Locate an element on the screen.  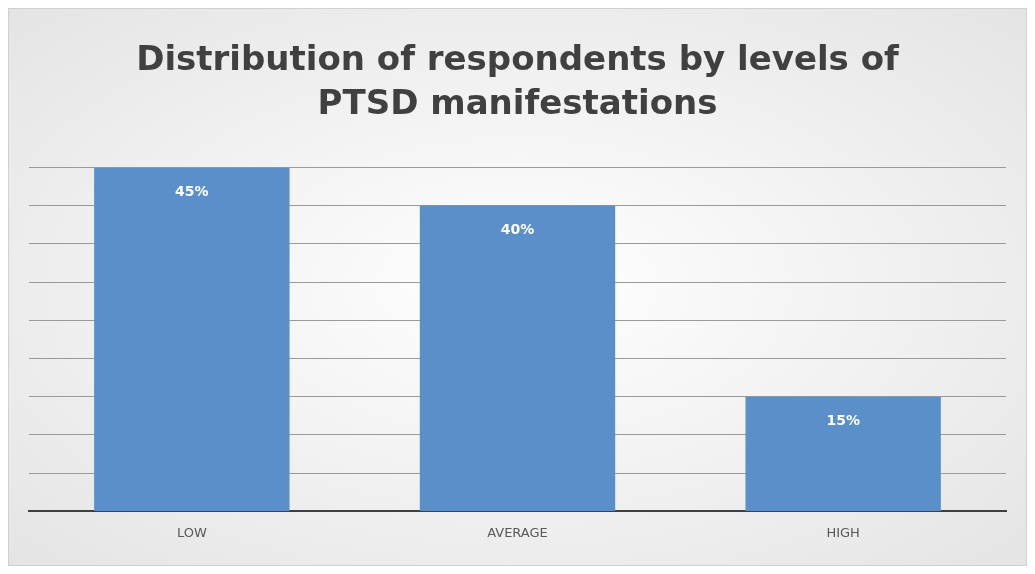
data-label: 15% is located at coordinates (843, 420).